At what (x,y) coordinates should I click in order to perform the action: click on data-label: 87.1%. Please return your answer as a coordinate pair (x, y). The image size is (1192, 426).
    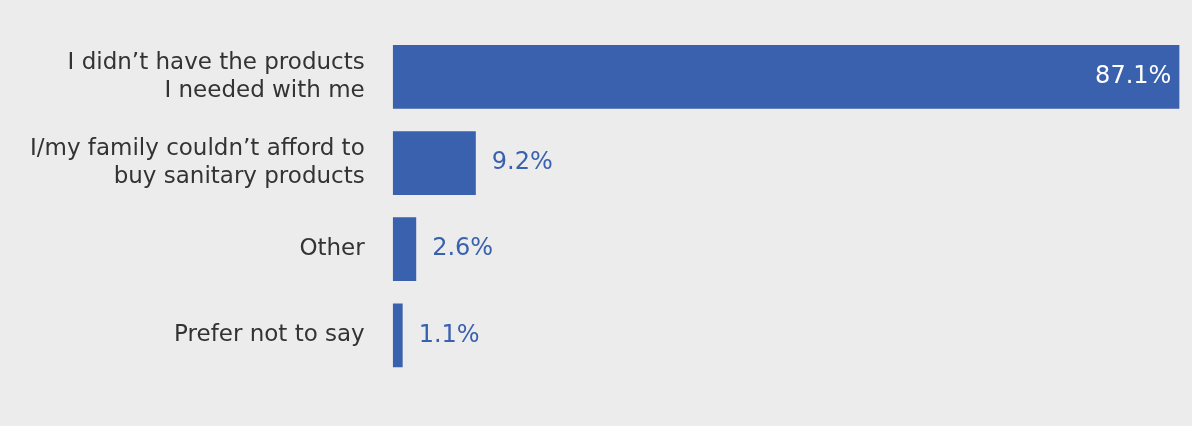
    Looking at the image, I should click on (1133, 75).